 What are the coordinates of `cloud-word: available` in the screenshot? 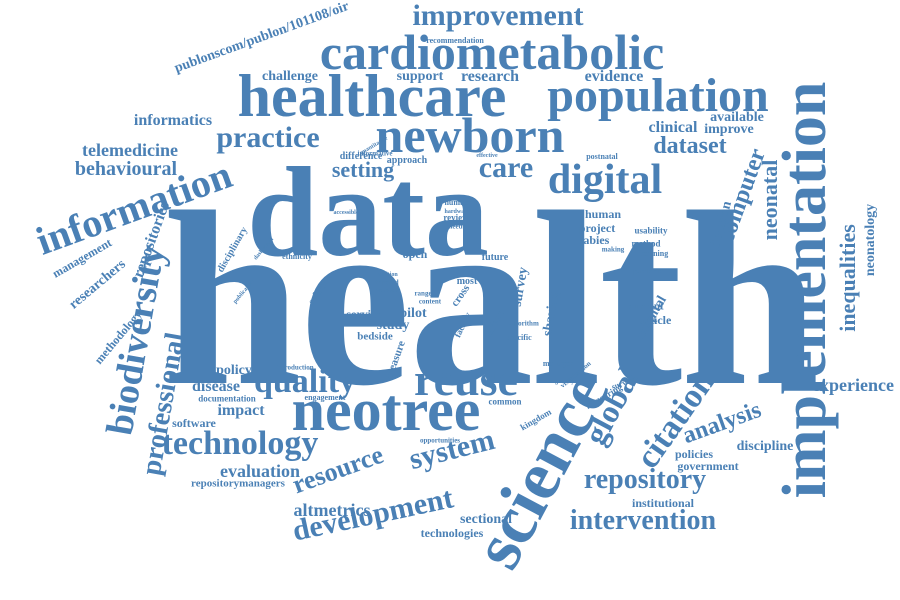 It's located at (737, 118).